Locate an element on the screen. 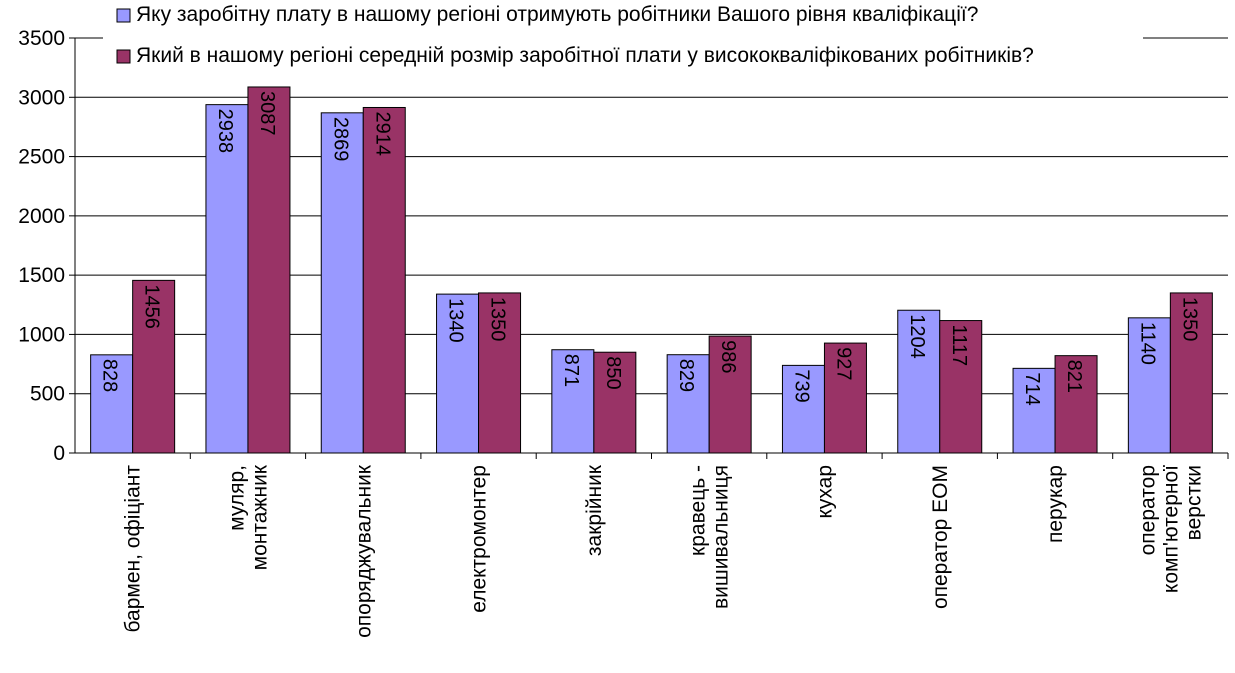 Image resolution: width=1235 pixels, height=673 pixels. legend-box is located at coordinates (623, 38).